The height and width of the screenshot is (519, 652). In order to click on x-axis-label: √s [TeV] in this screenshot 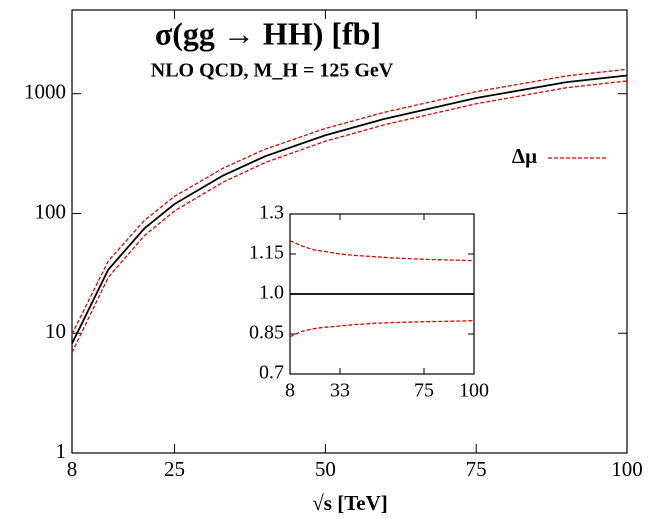, I will do `click(350, 503)`.